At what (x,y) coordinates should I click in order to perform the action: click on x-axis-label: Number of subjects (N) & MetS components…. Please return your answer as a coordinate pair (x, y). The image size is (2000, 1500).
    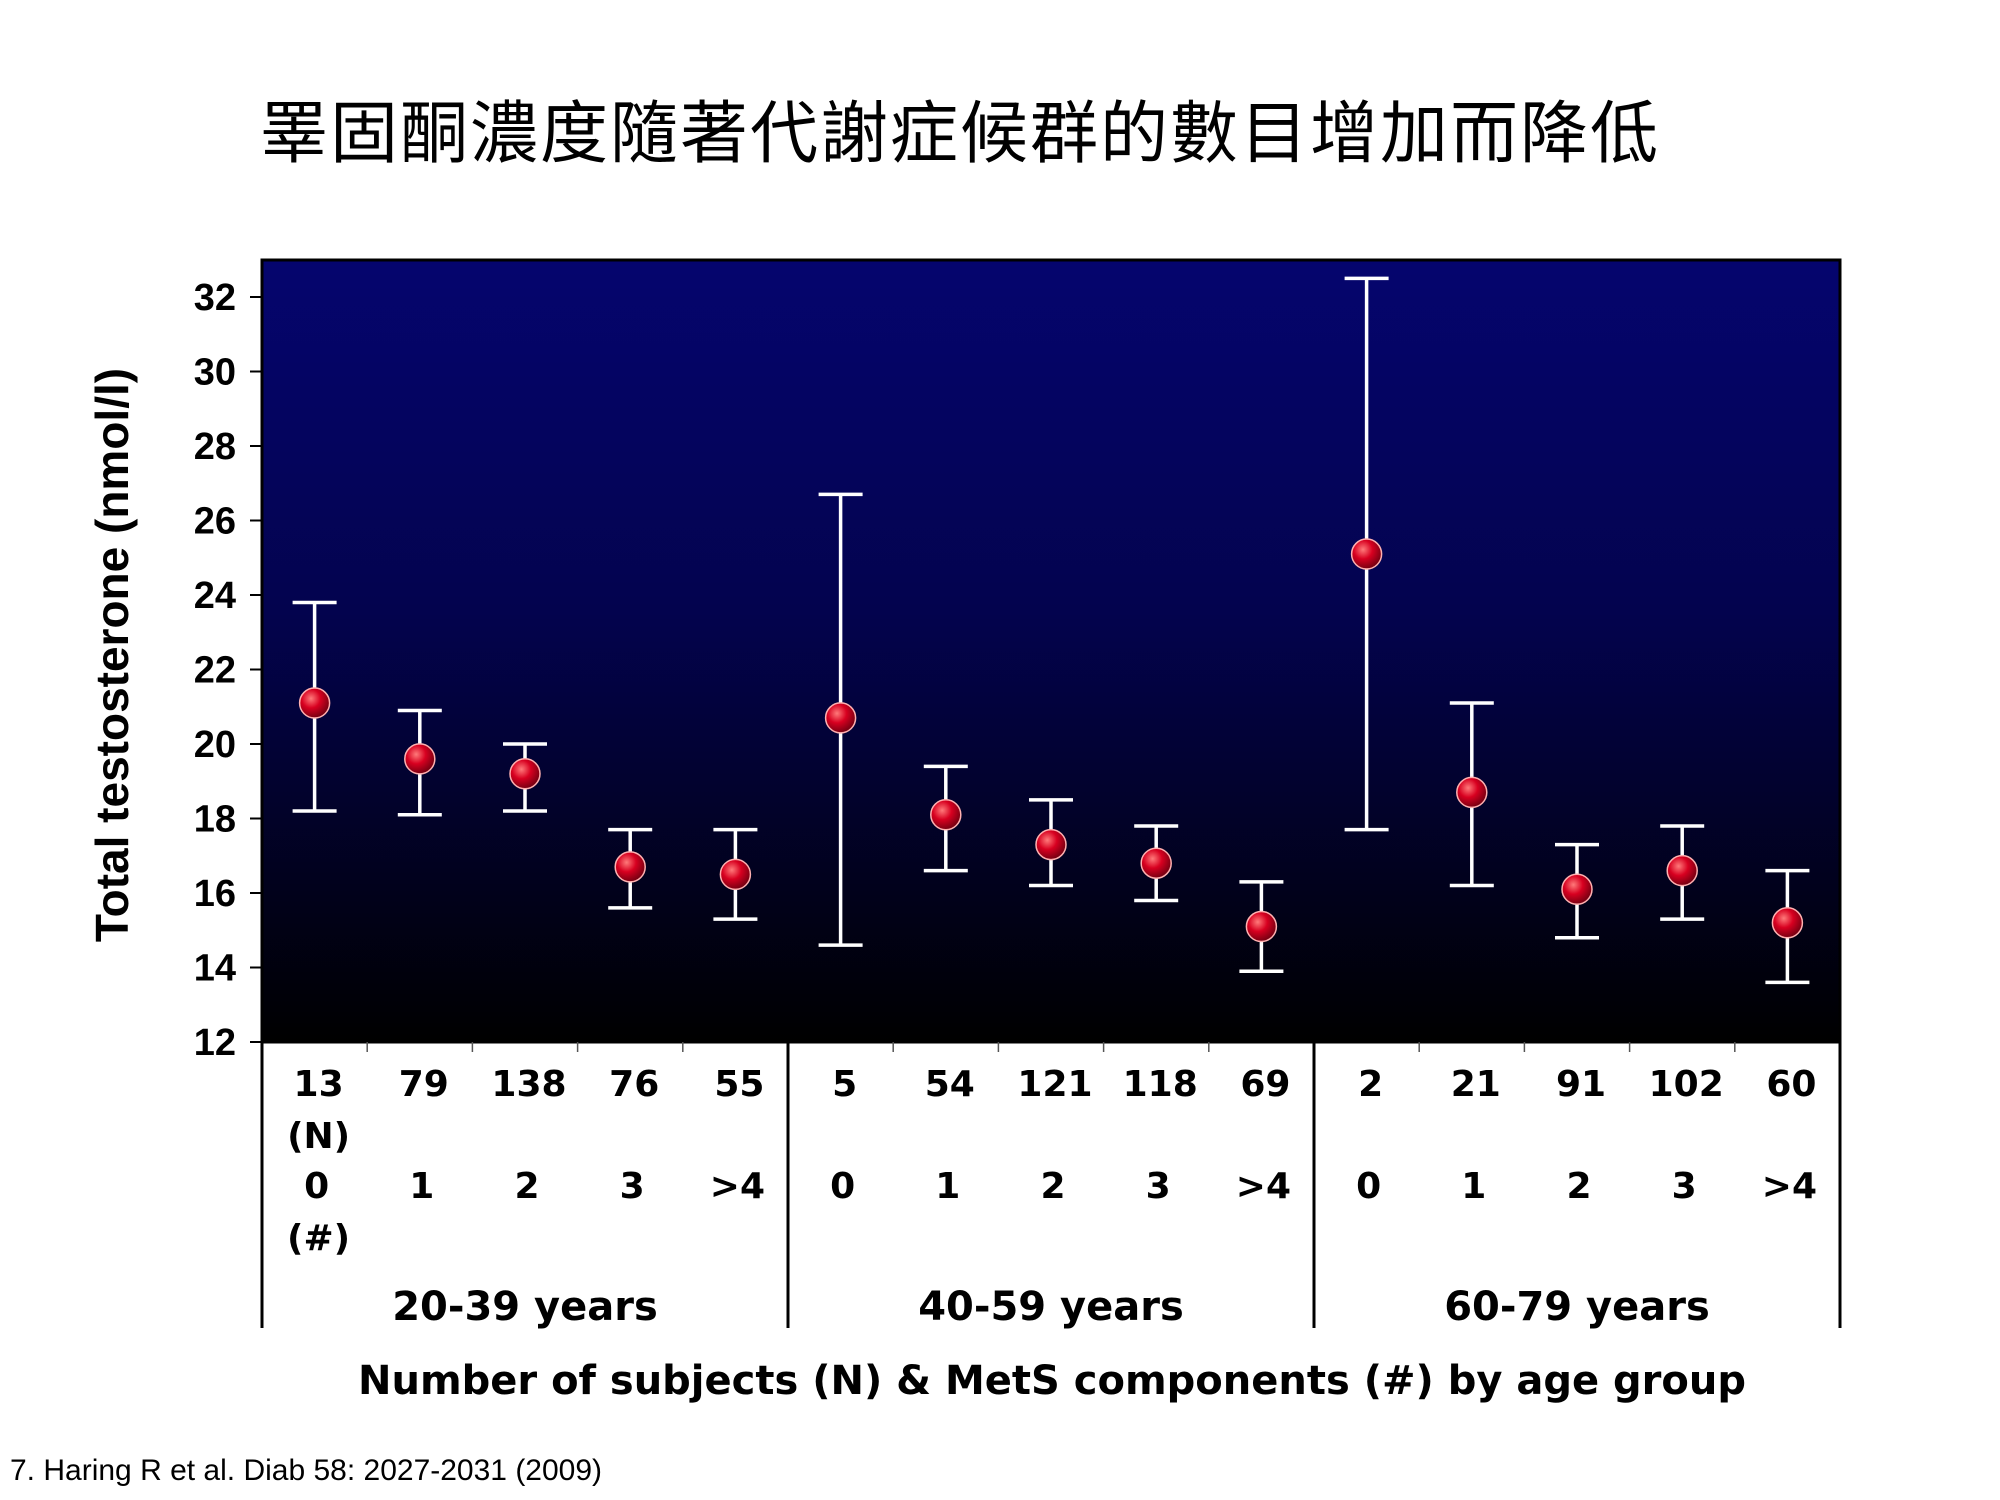
    Looking at the image, I should click on (1052, 1381).